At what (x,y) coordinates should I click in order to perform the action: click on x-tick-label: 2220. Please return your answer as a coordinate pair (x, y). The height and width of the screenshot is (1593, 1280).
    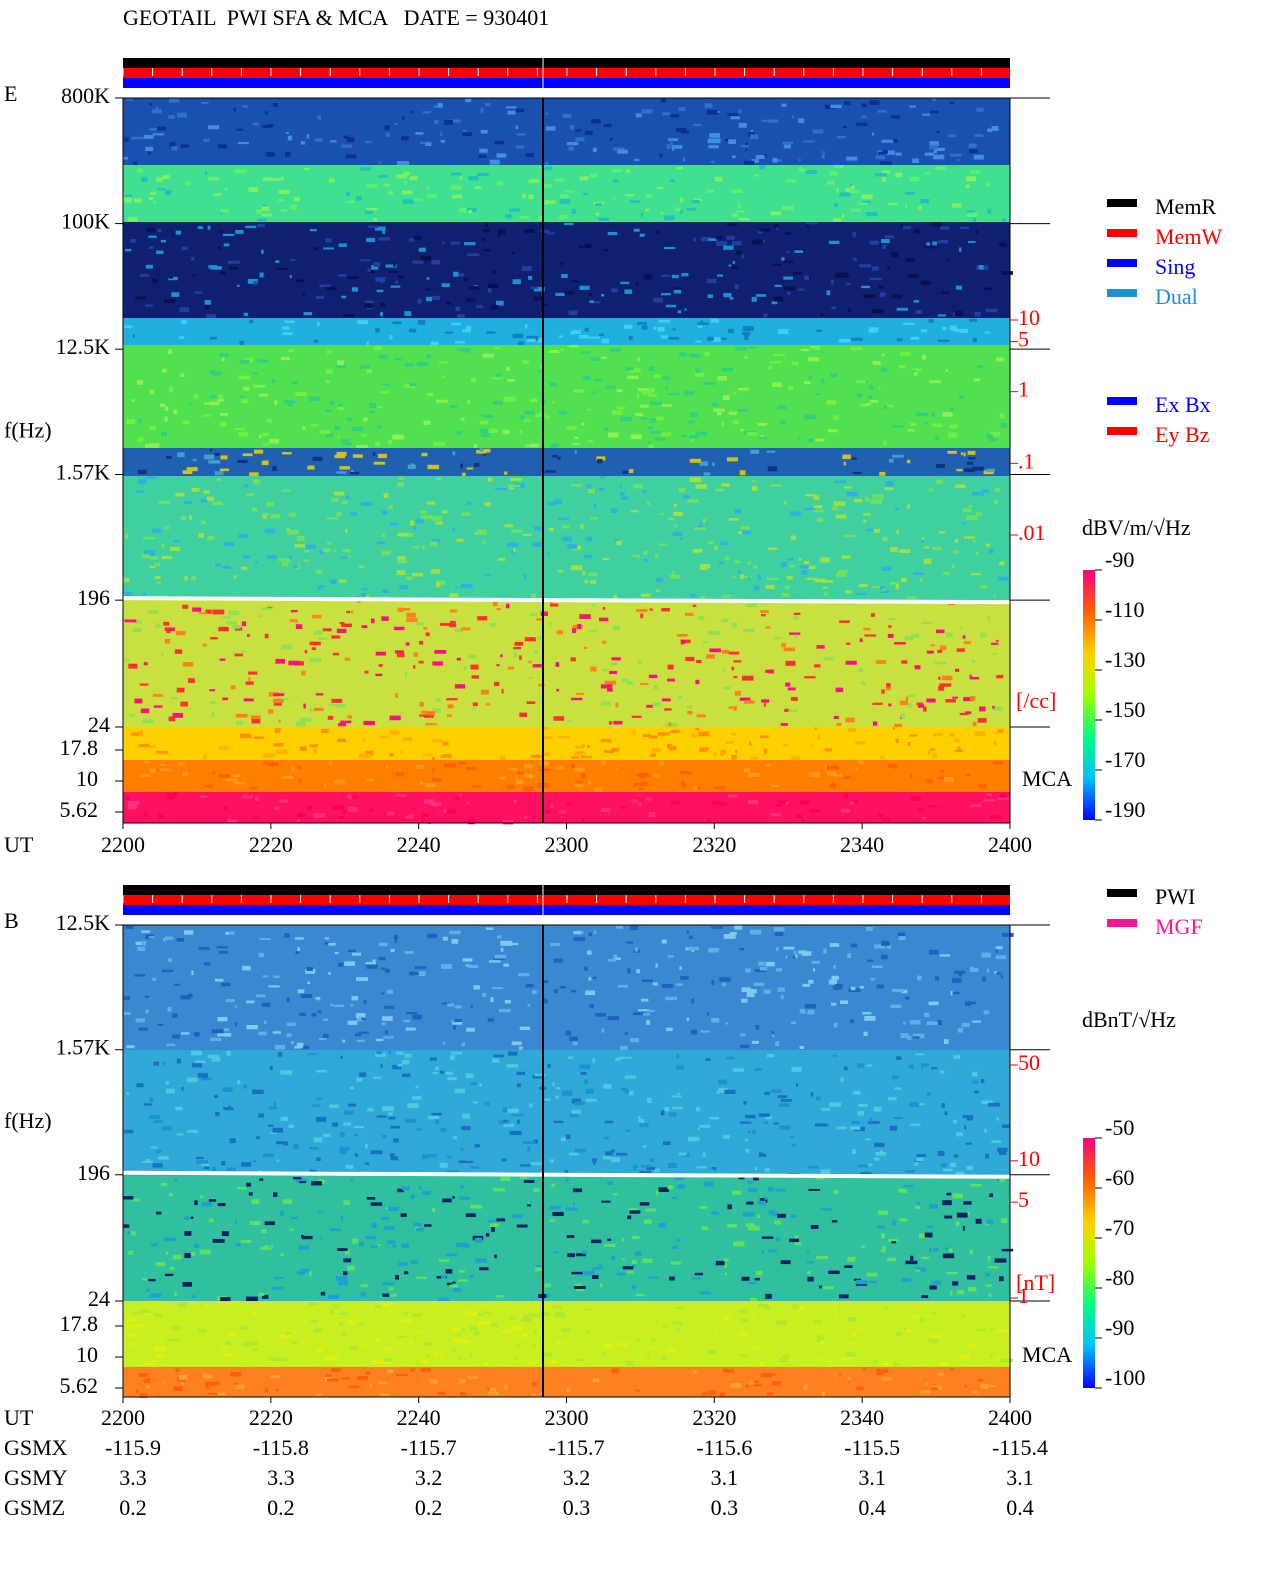
    Looking at the image, I should click on (271, 1417).